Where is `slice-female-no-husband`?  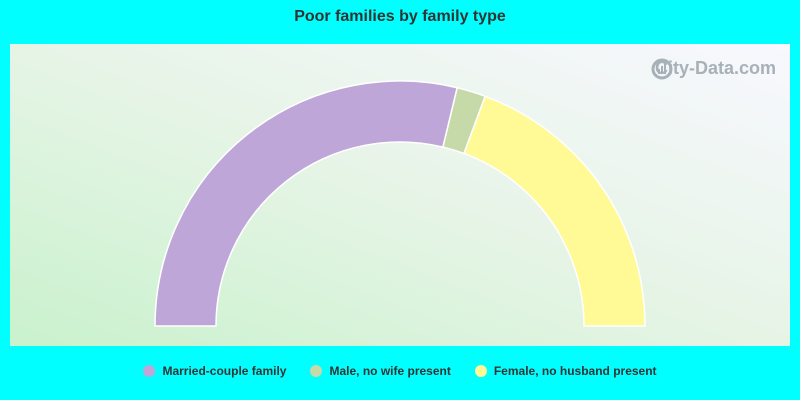 slice-female-no-husband is located at coordinates (554, 211).